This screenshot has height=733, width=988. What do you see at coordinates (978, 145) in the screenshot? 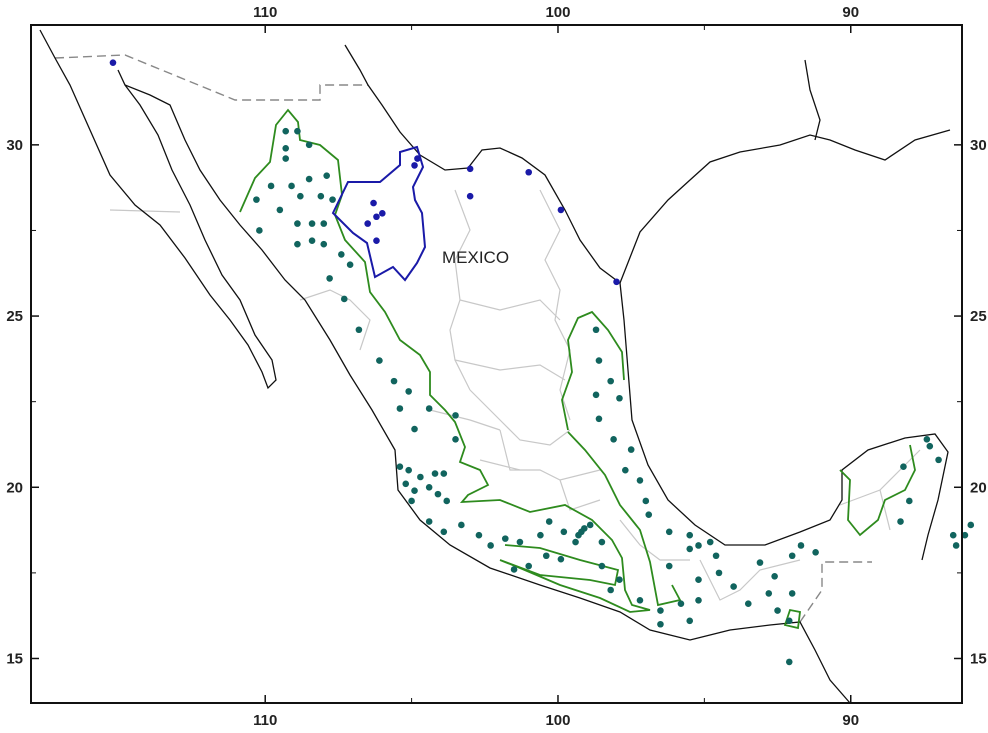
I see `lat-tick-label-right: 30` at bounding box center [978, 145].